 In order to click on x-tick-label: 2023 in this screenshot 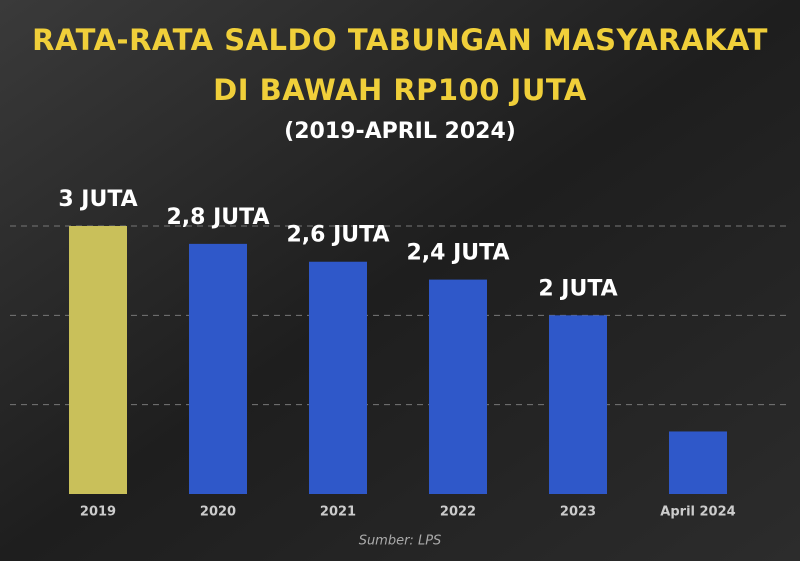, I will do `click(578, 512)`.